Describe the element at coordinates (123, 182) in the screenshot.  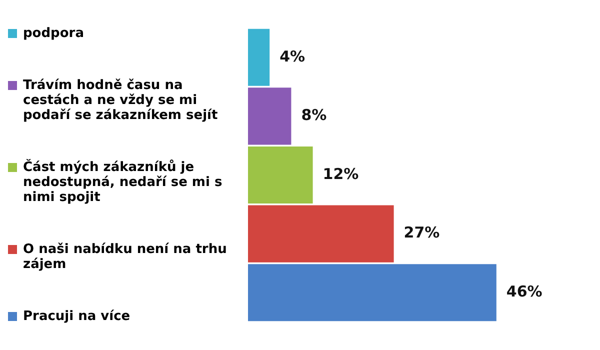
I see `legend-label: Část mých zákazníků je nedostupná, nedaří se mi s nimi spojit` at that location.